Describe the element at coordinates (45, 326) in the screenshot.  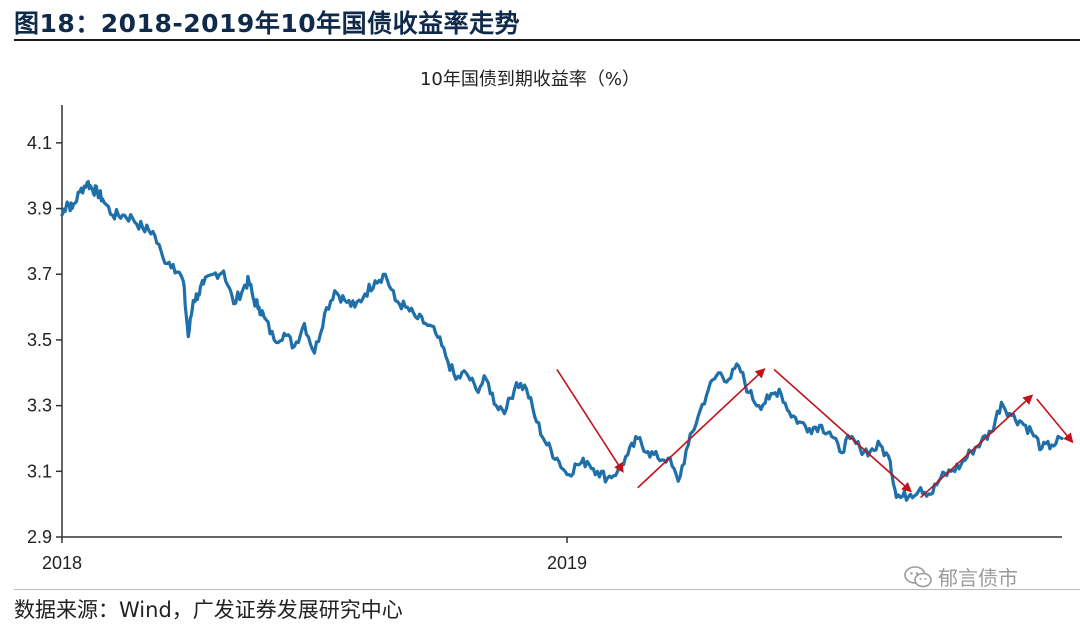
I see `y-axis: 2.9 3.1 3.3 3.5 3.7 3.9 4.1` at that location.